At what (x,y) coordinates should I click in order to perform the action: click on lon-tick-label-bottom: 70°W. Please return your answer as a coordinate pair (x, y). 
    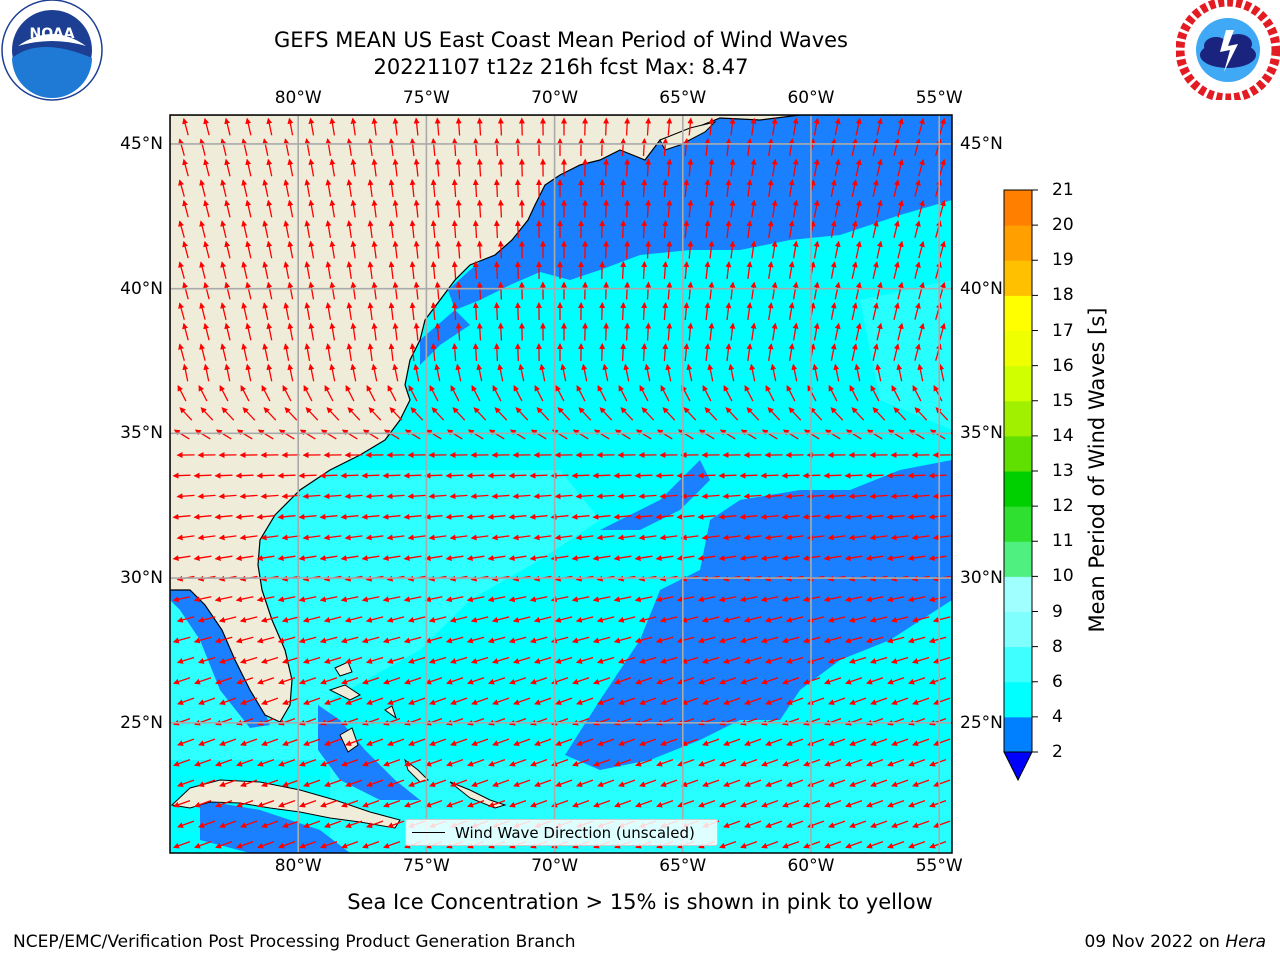
    Looking at the image, I should click on (555, 866).